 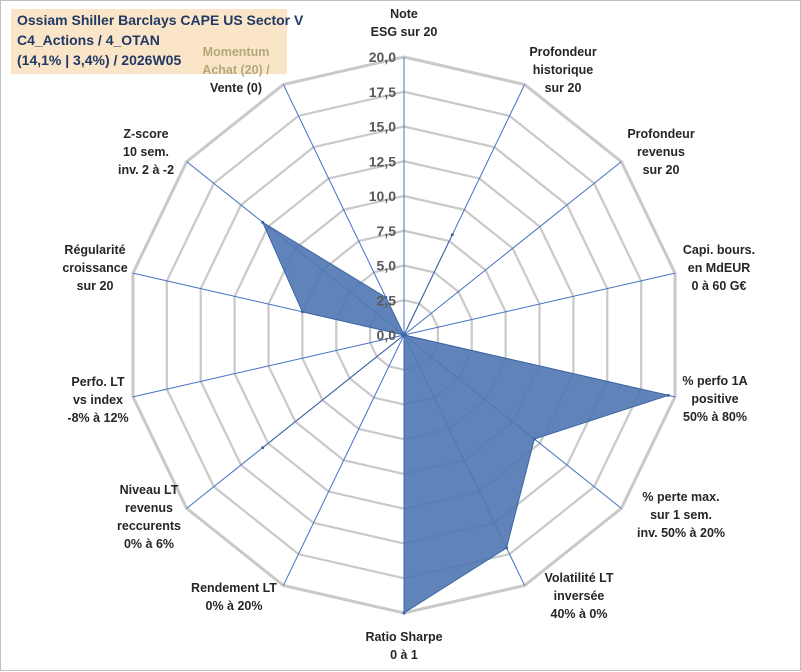 What do you see at coordinates (382, 161) in the screenshot?
I see `tick-label: 12,5` at bounding box center [382, 161].